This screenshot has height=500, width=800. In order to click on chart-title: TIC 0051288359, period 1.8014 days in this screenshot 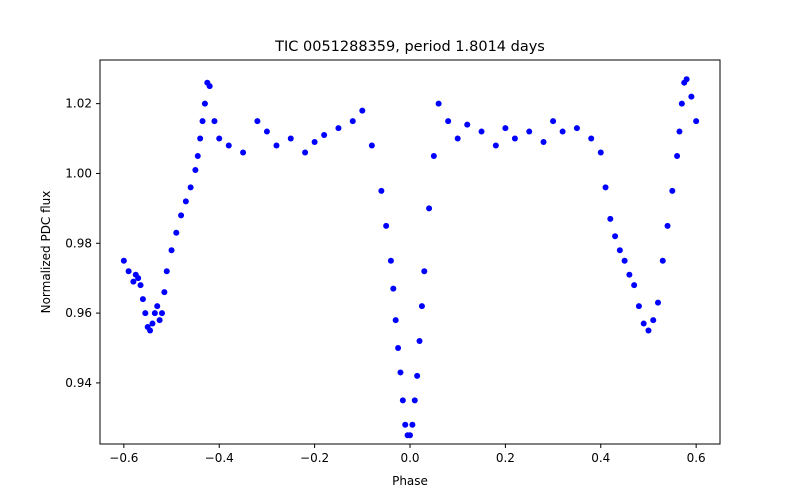, I will do `click(409, 47)`.